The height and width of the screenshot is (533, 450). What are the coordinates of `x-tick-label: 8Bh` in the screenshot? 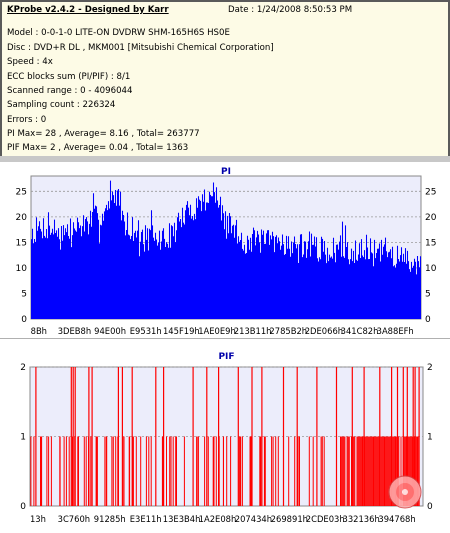 It's located at (39, 331).